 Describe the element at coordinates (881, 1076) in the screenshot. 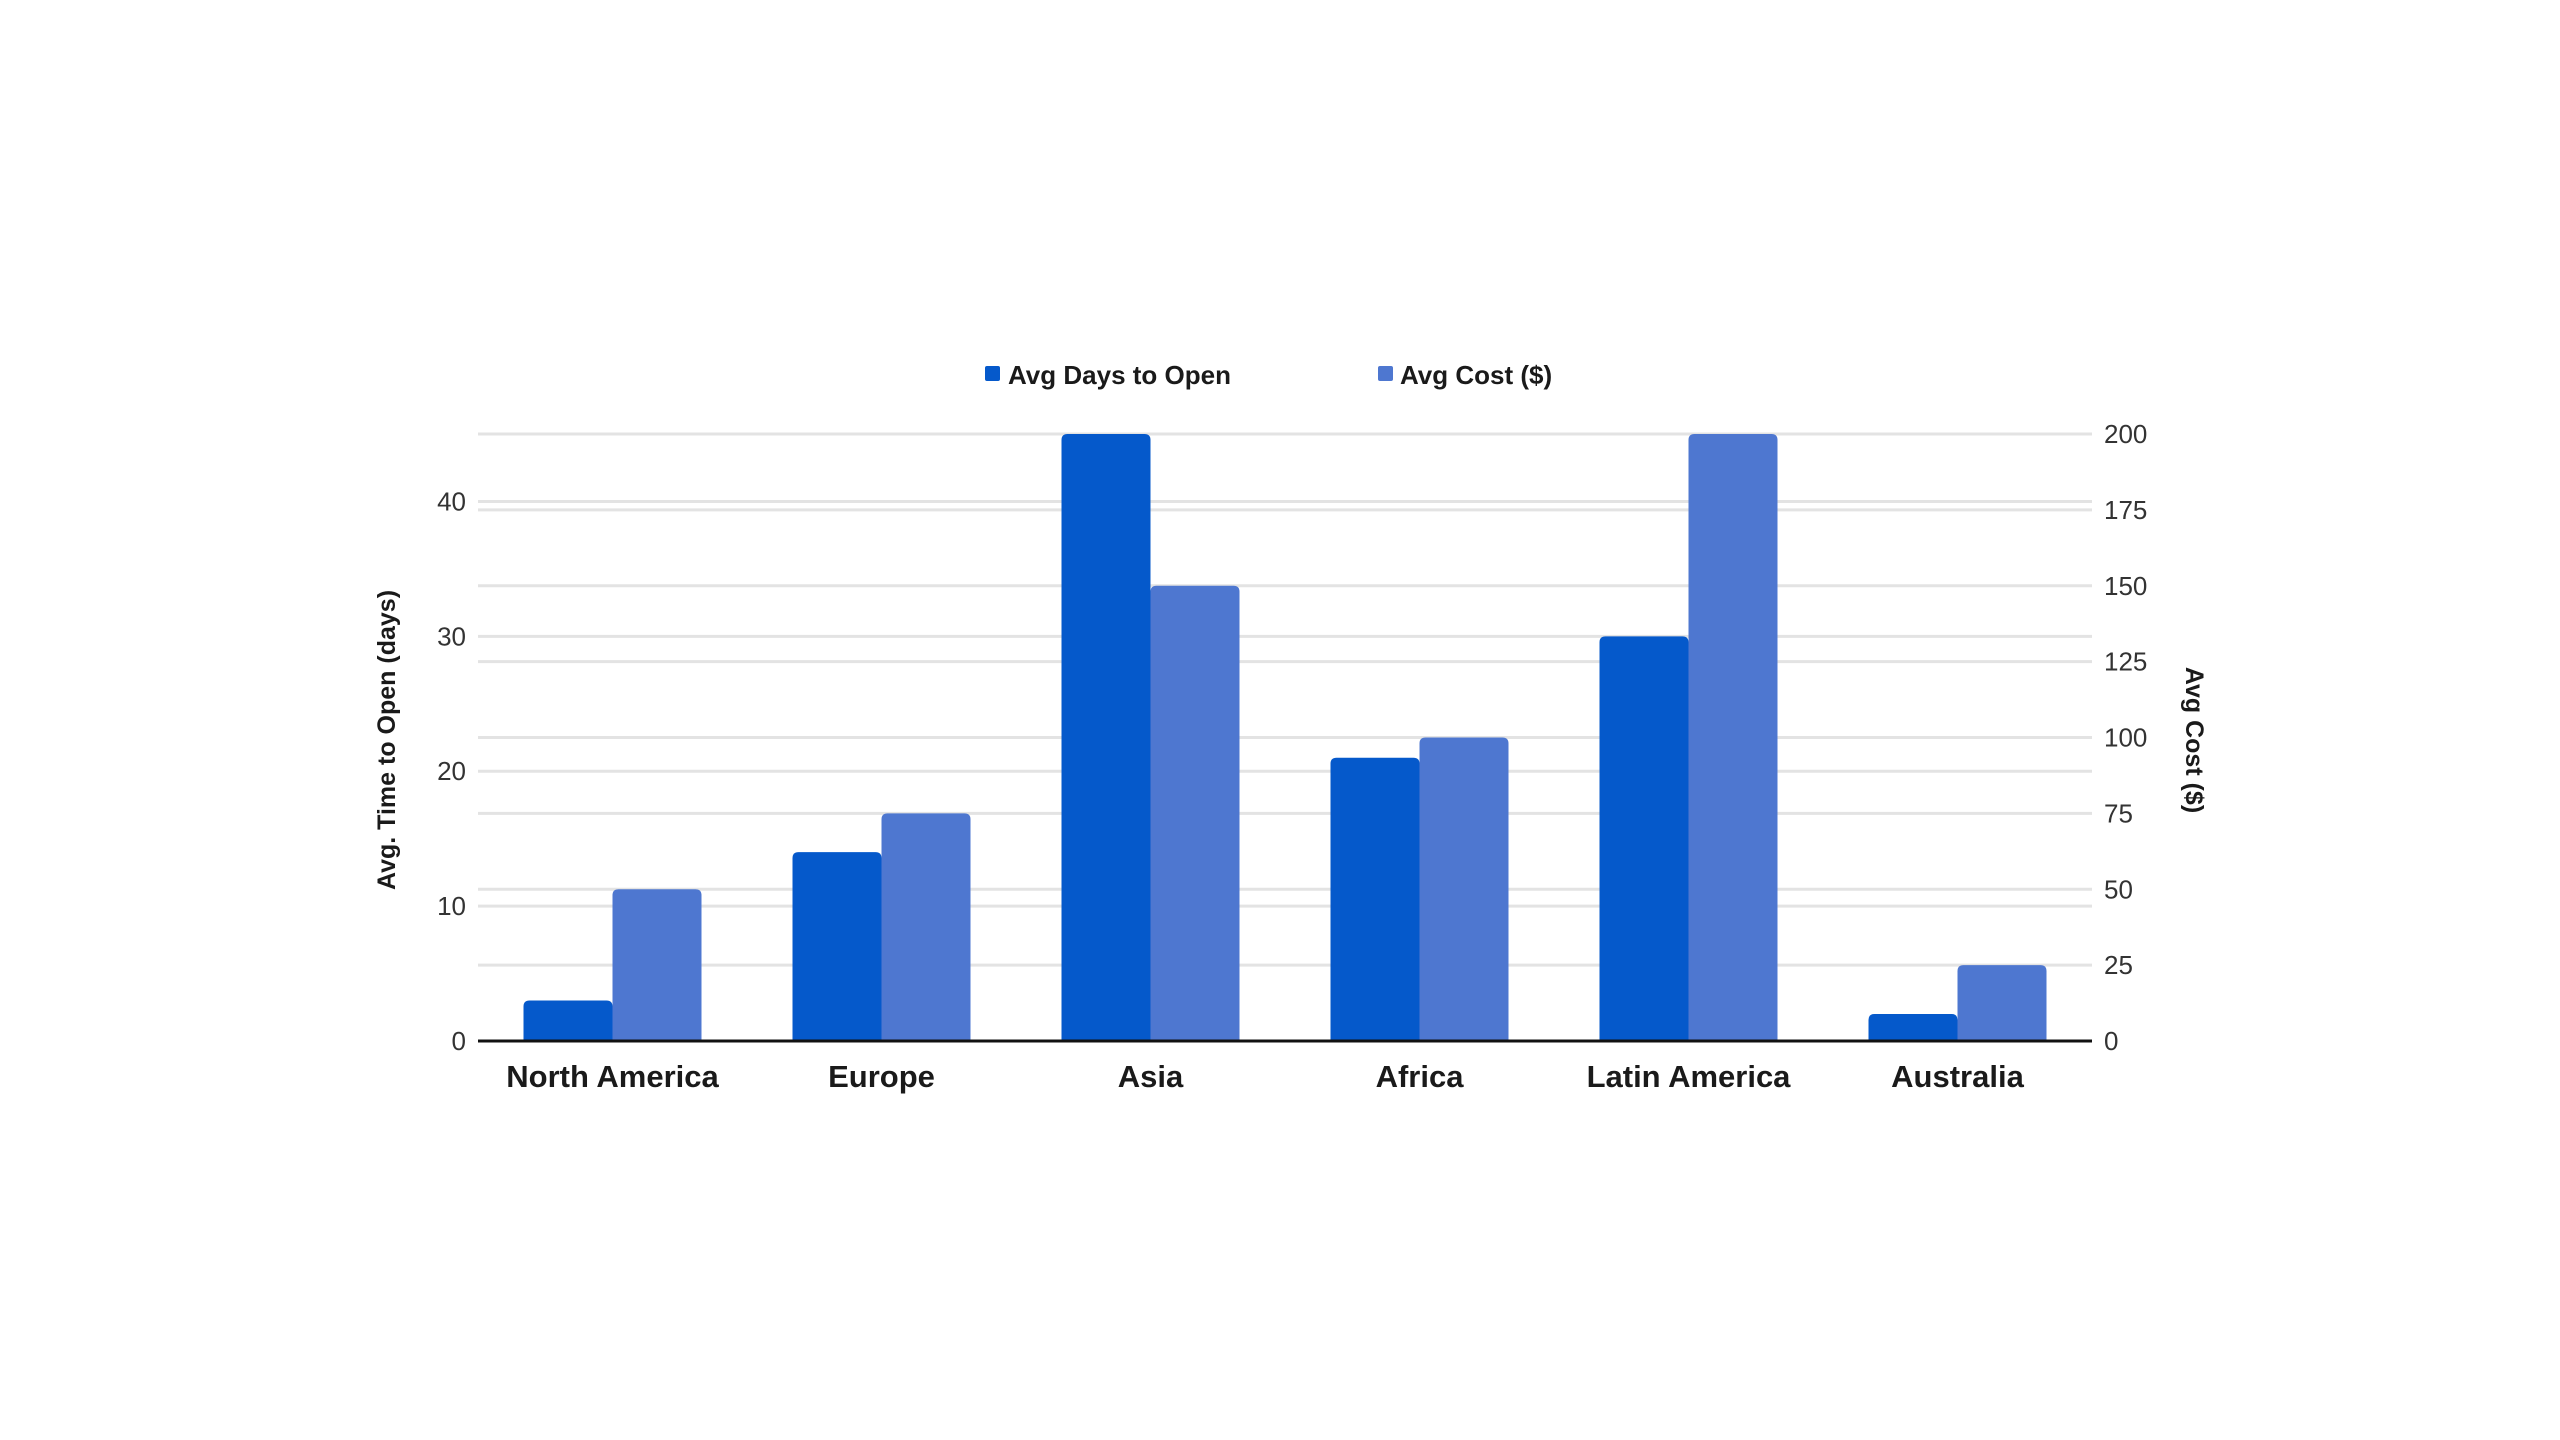

I see `x-tick-label: Europe` at that location.